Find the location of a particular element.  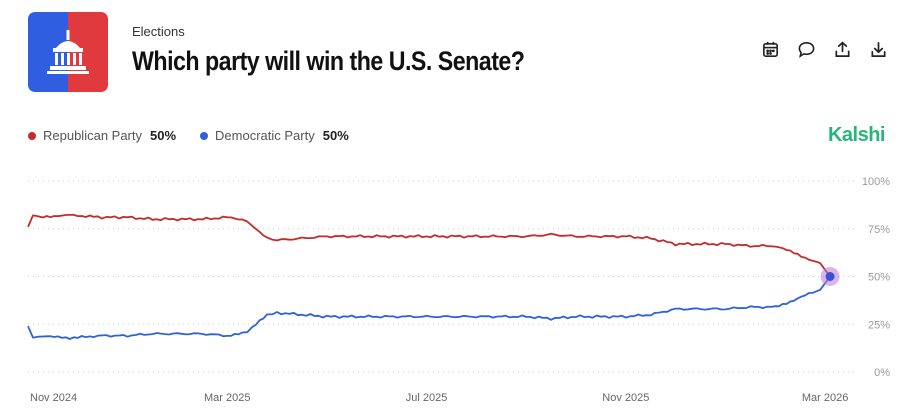

series-line-democratic is located at coordinates (429, 307).